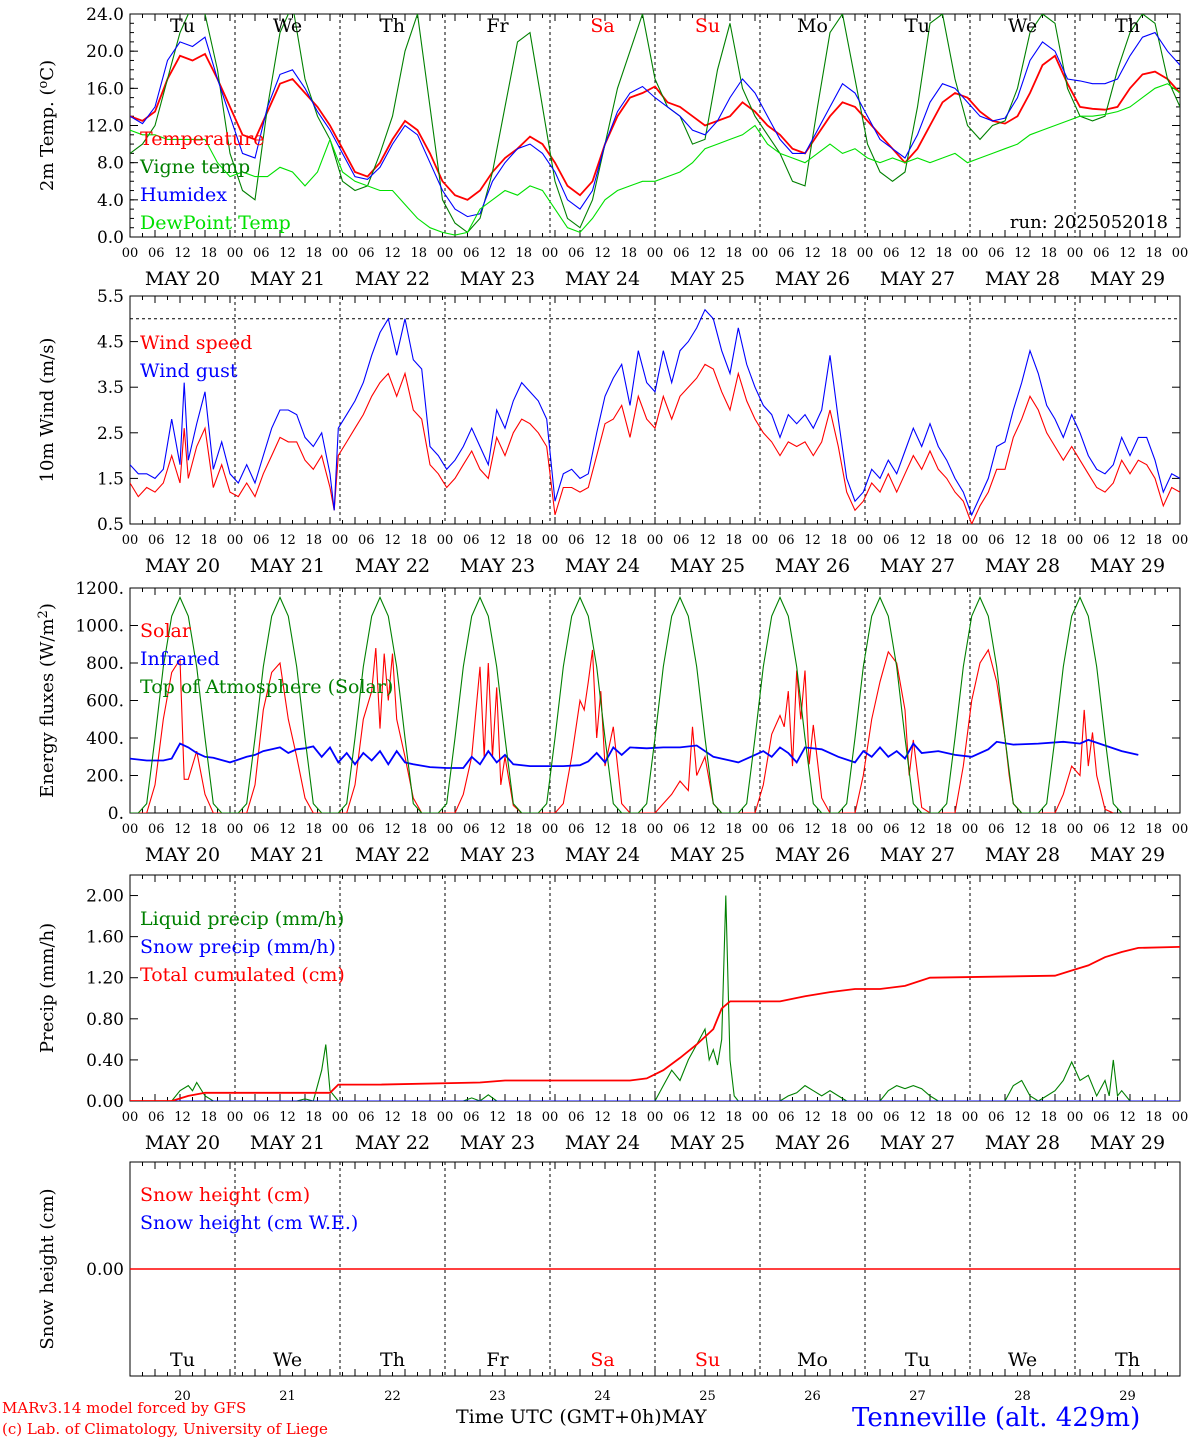  I want to click on date-label: MAY 28, so click(1022, 855).